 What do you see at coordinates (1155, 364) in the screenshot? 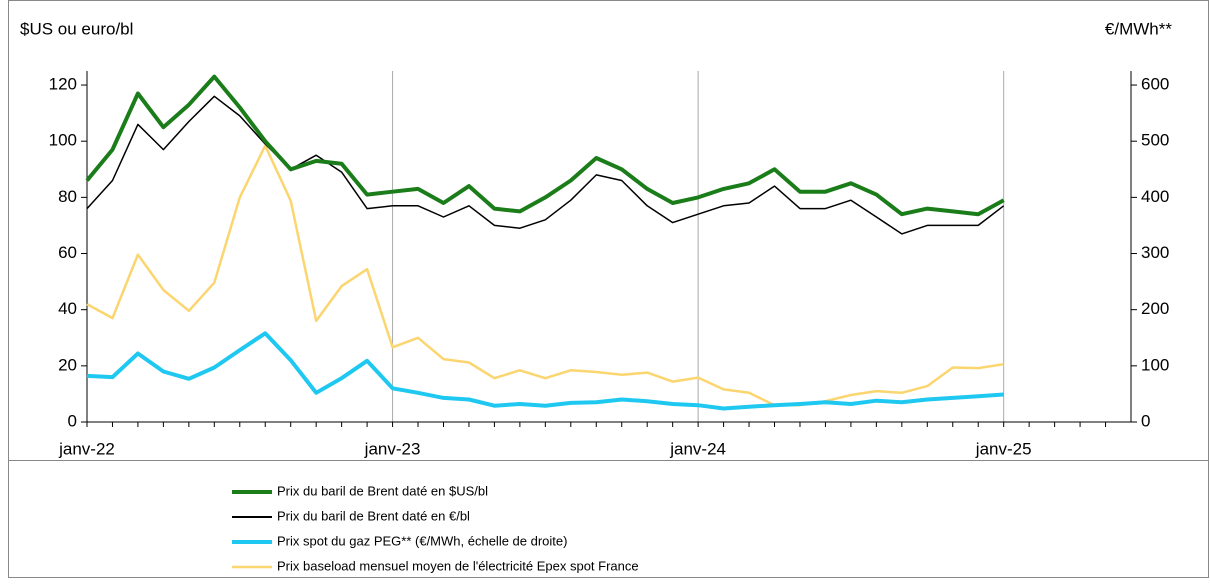
I see `y2-tick-label: 100` at bounding box center [1155, 364].